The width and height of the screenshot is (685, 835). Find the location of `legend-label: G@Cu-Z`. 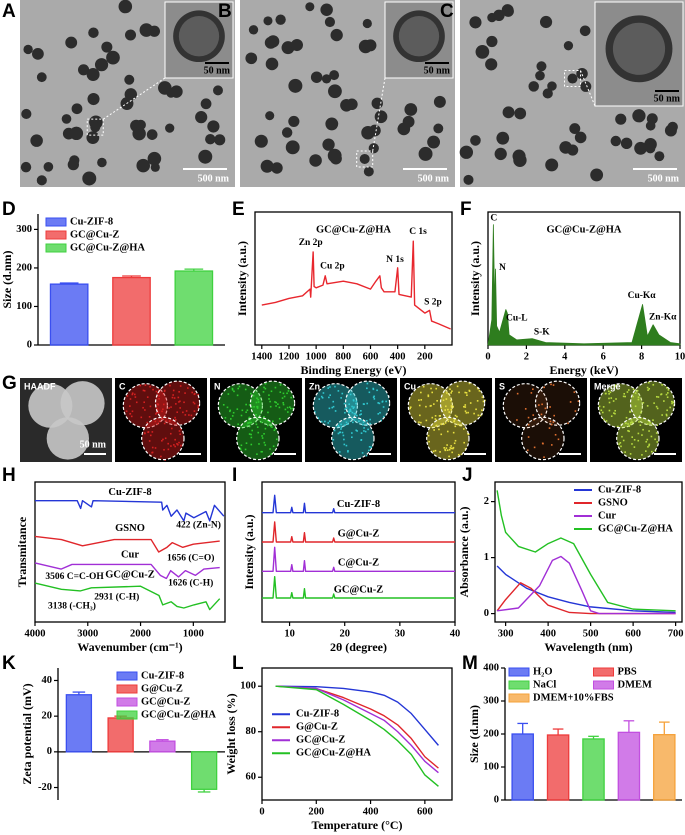

legend-label: G@Cu-Z is located at coordinates (317, 727).